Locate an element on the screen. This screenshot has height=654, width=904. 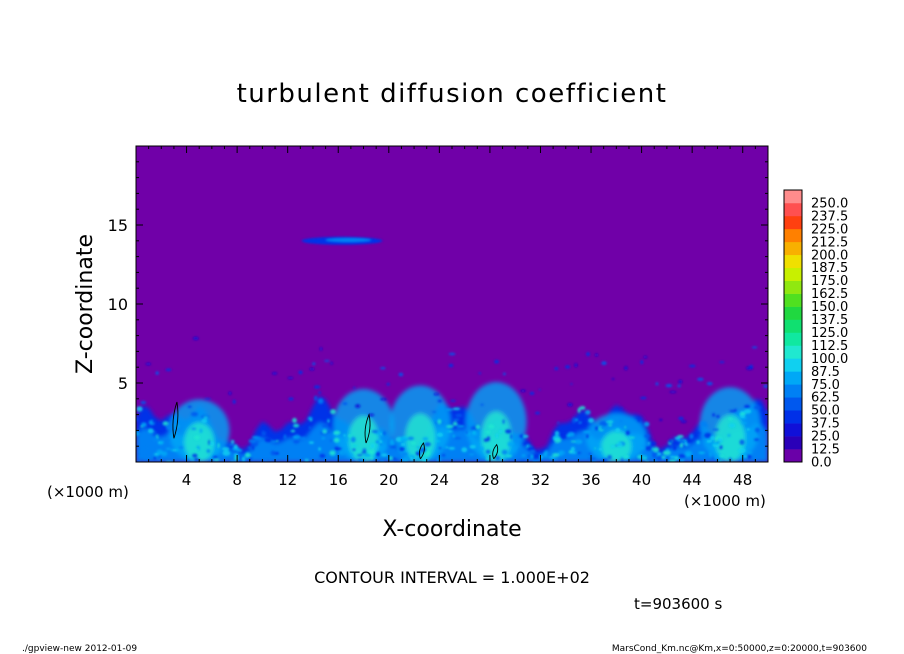
colorbar-label: 200.0 is located at coordinates (829, 255).